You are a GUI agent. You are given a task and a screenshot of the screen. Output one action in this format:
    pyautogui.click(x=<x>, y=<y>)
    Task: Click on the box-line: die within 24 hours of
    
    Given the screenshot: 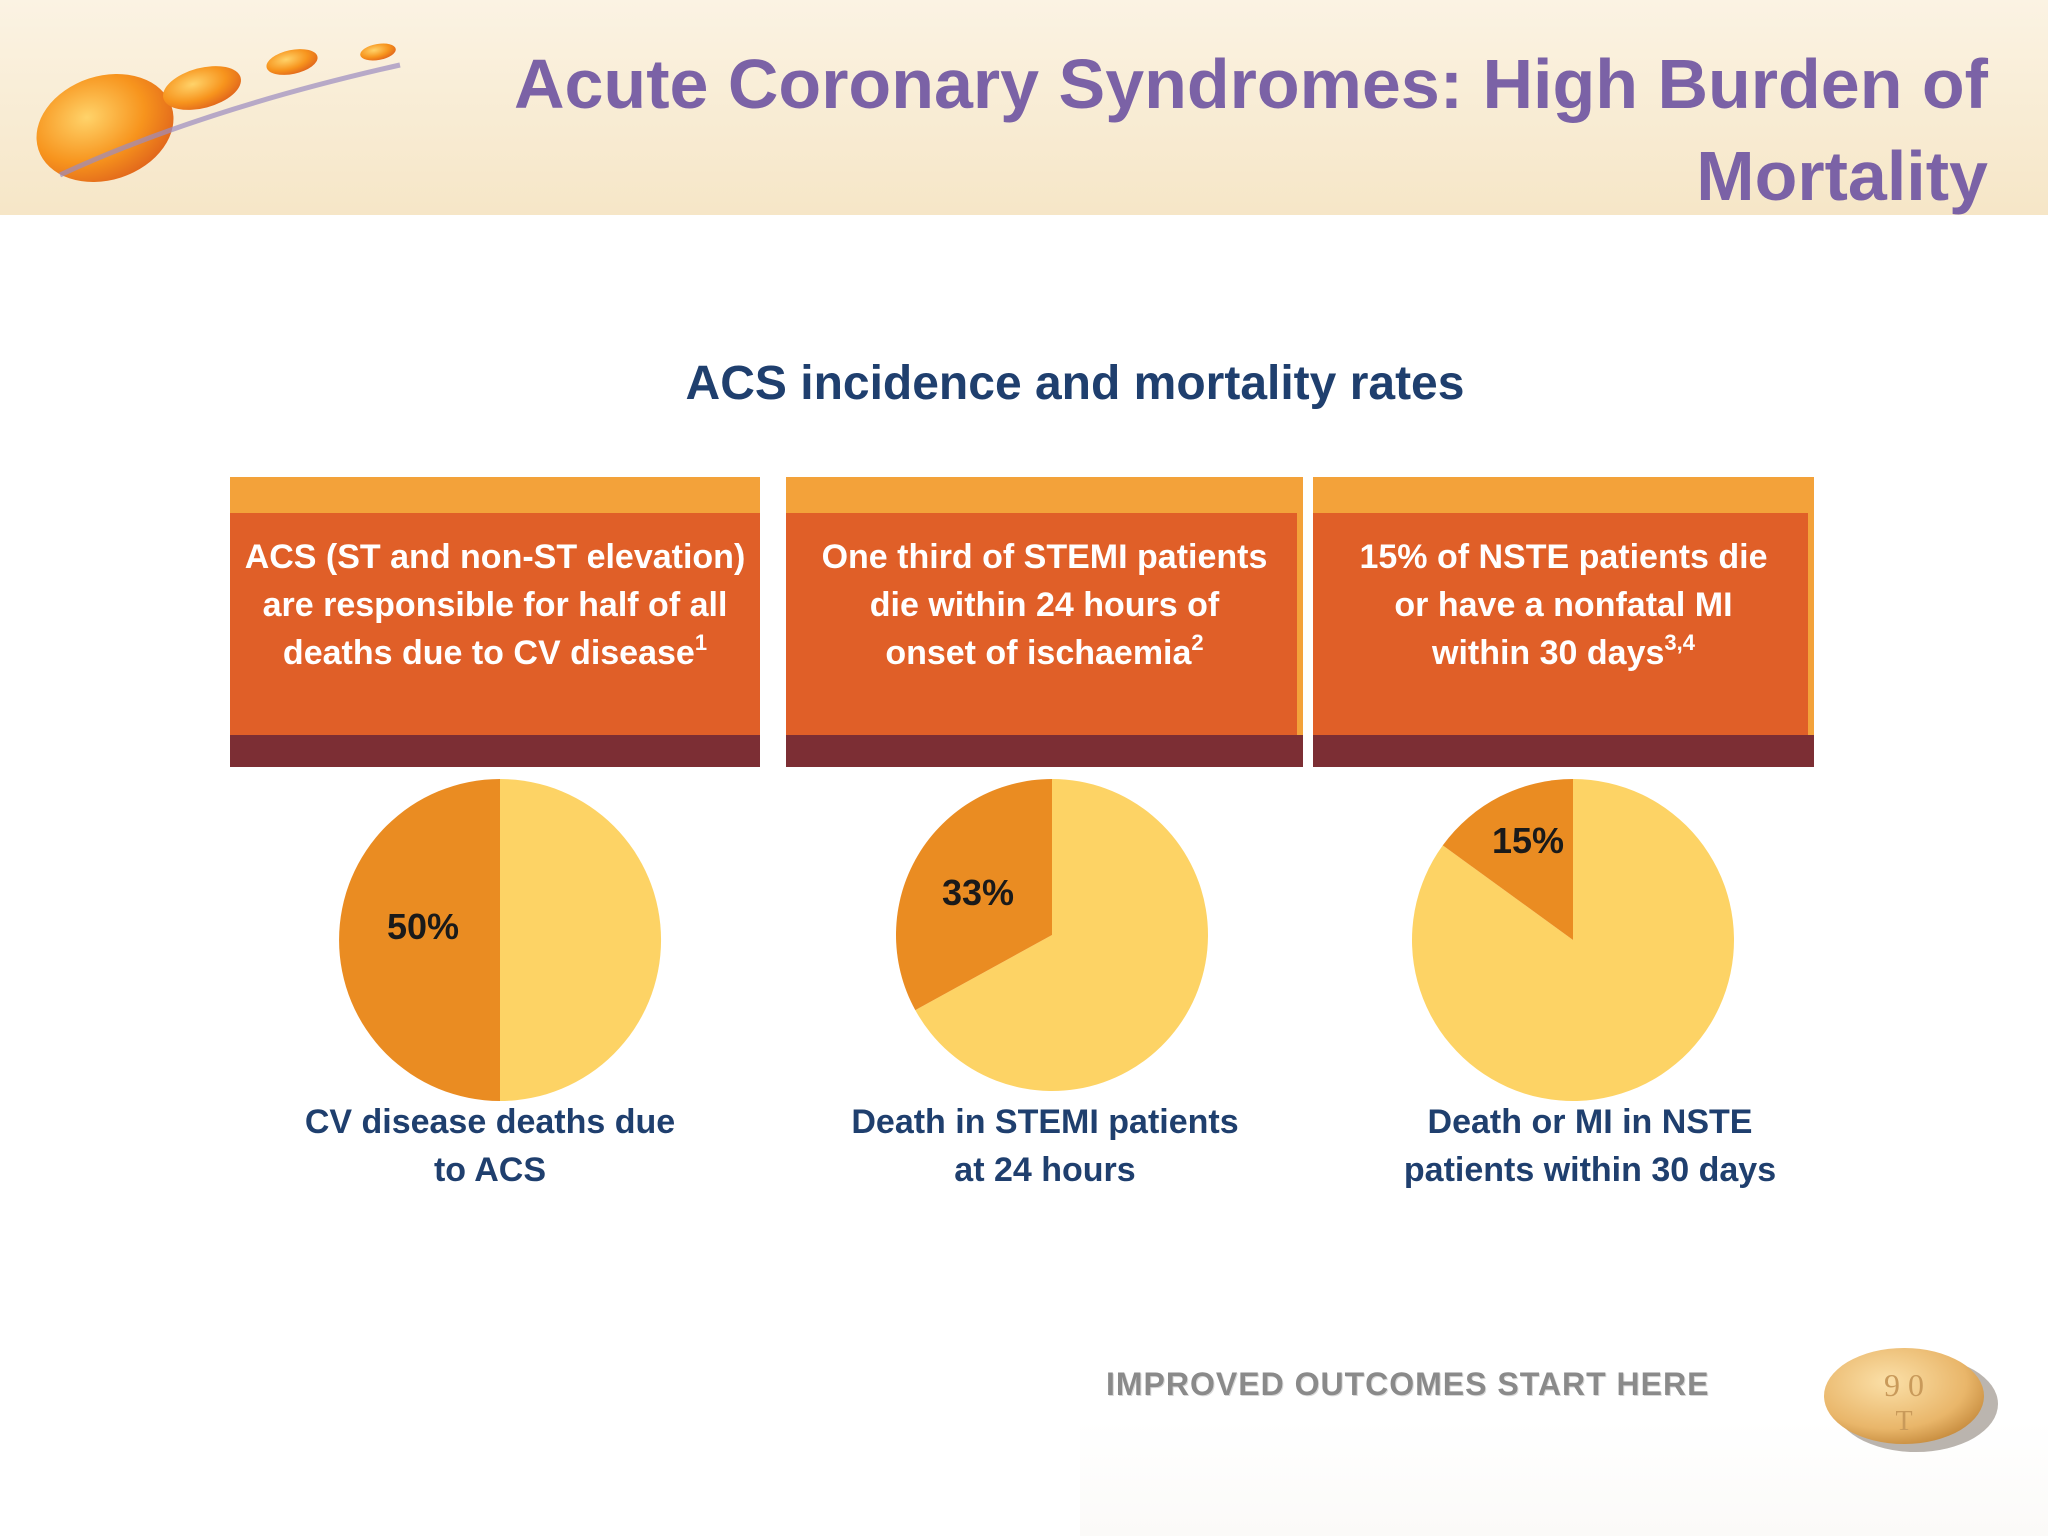 What is the action you would take?
    pyautogui.click(x=1044, y=605)
    